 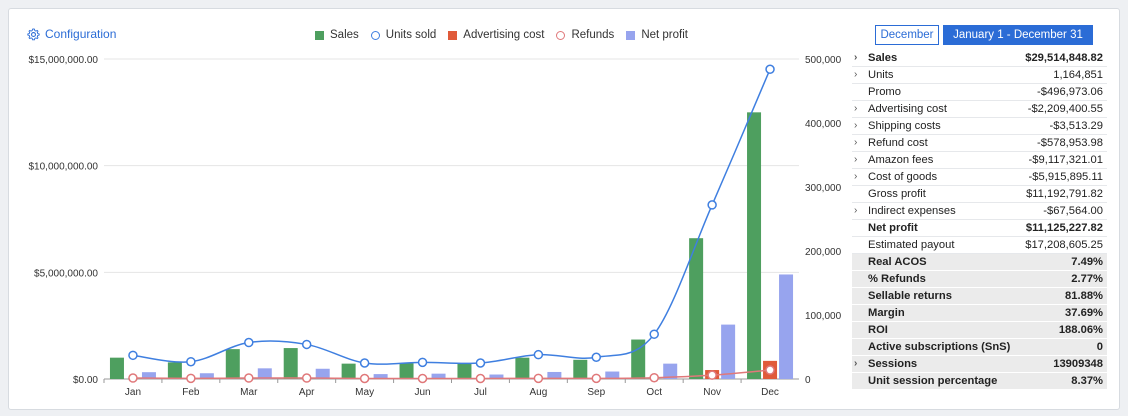 What do you see at coordinates (823, 252) in the screenshot?
I see `right-axis-tick-label: 200,000` at bounding box center [823, 252].